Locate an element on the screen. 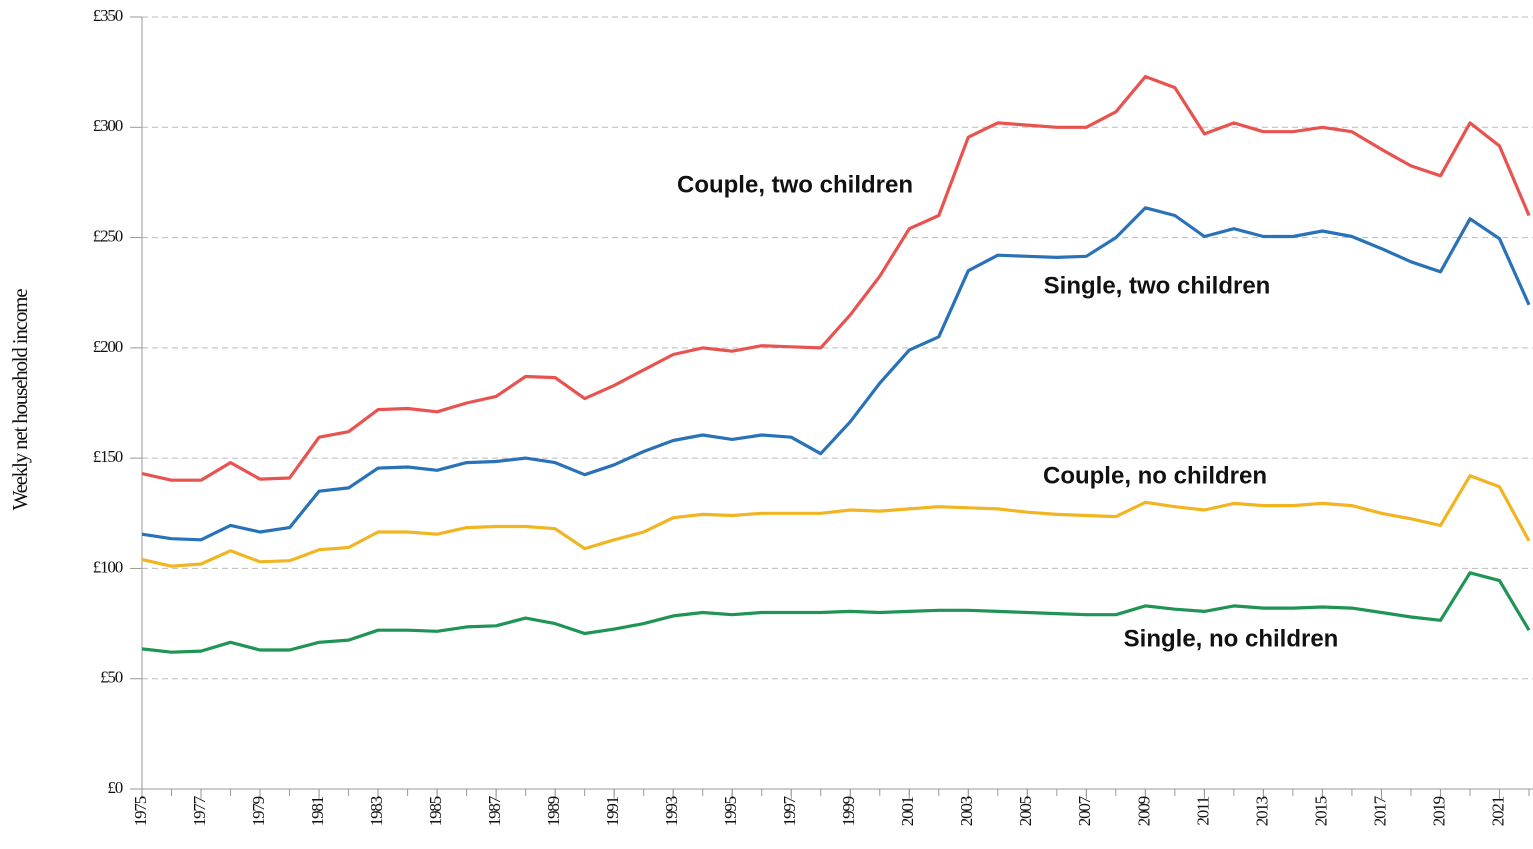  series-label: Couple, no children is located at coordinates (1155, 475).